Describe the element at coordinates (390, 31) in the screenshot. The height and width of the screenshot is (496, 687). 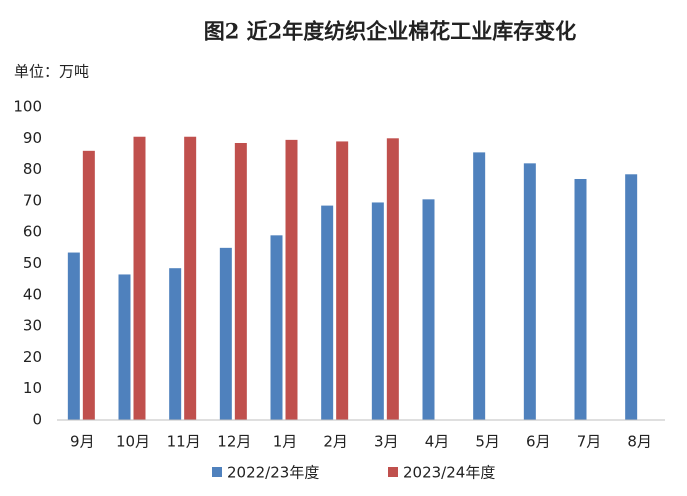
I see `chart-title: 图2 近2年度纺织企业棉花工业库存变化` at that location.